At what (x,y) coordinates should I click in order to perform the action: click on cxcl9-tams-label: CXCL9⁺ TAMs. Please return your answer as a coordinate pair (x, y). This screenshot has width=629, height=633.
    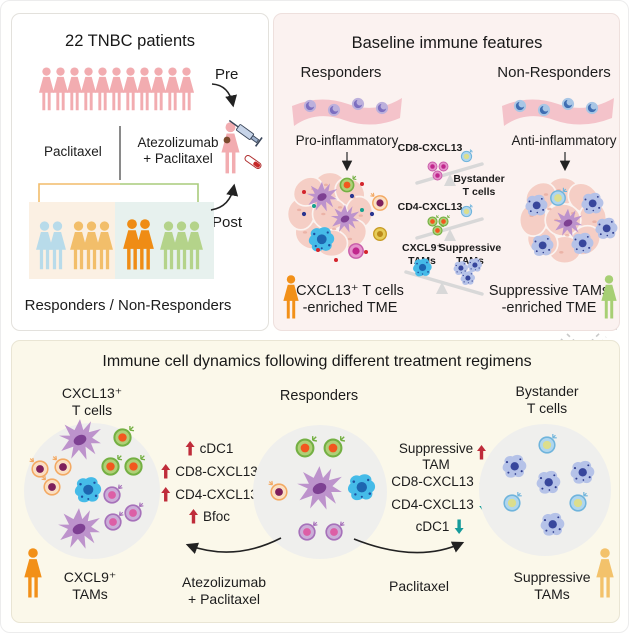
    Looking at the image, I should click on (422, 254).